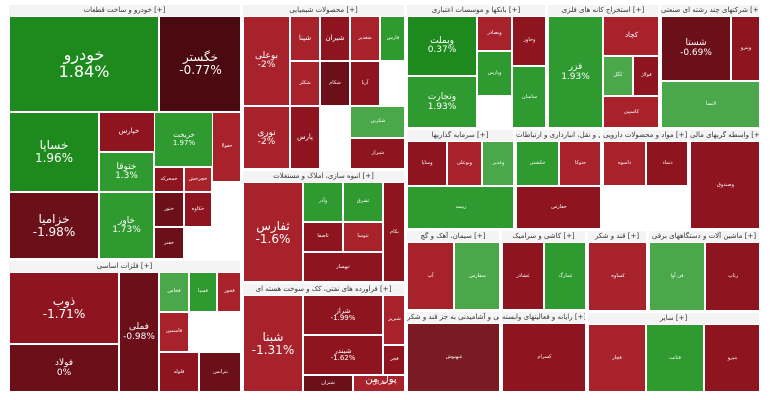 This screenshot has width=770, height=400. I want to click on stock-tile: ختوقا 1.3%, so click(126, 172).